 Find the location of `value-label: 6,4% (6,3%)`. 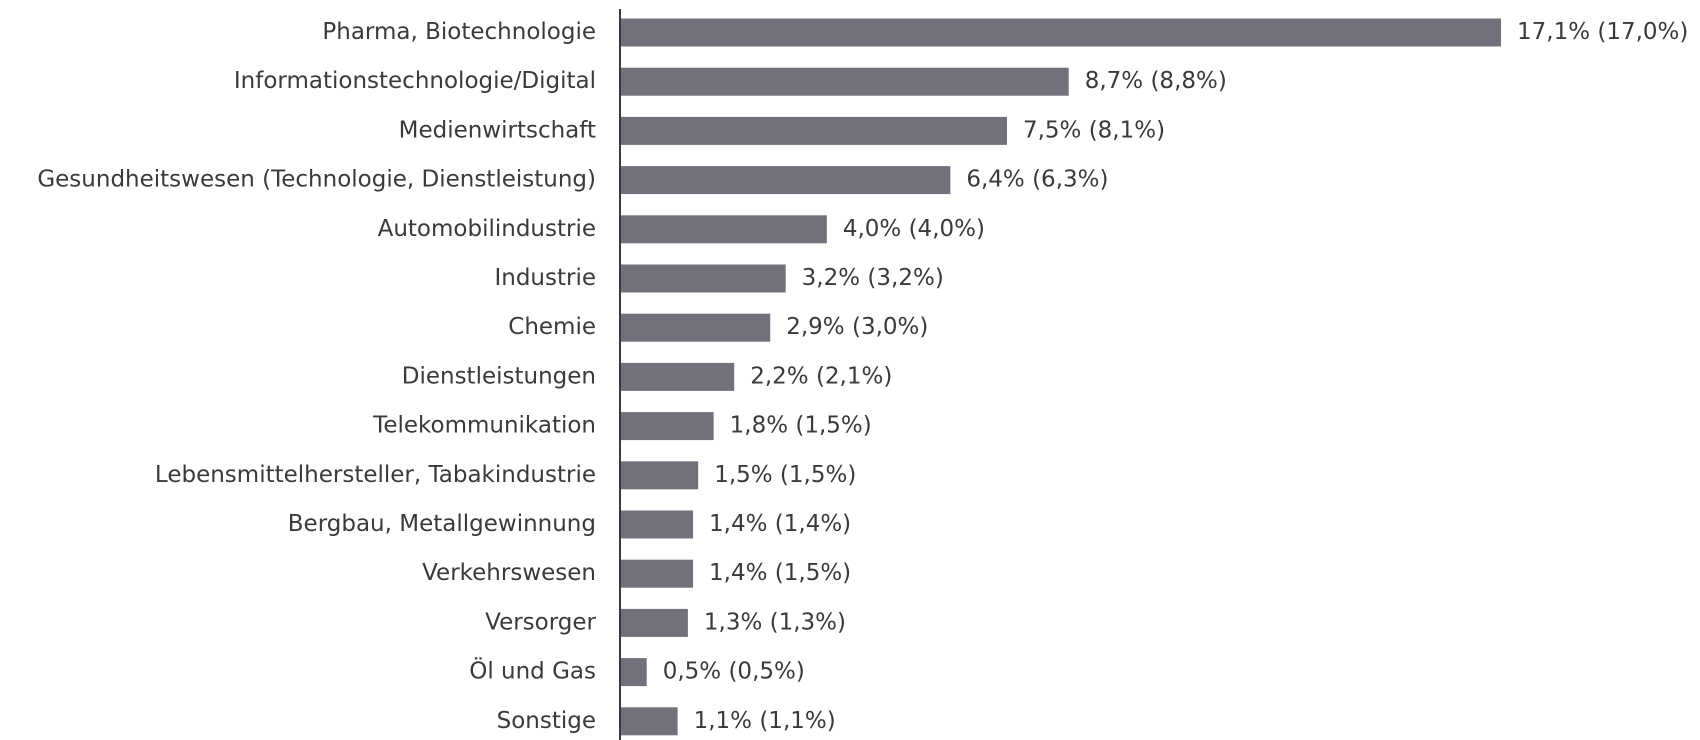

value-label: 6,4% (6,3%) is located at coordinates (1037, 180).